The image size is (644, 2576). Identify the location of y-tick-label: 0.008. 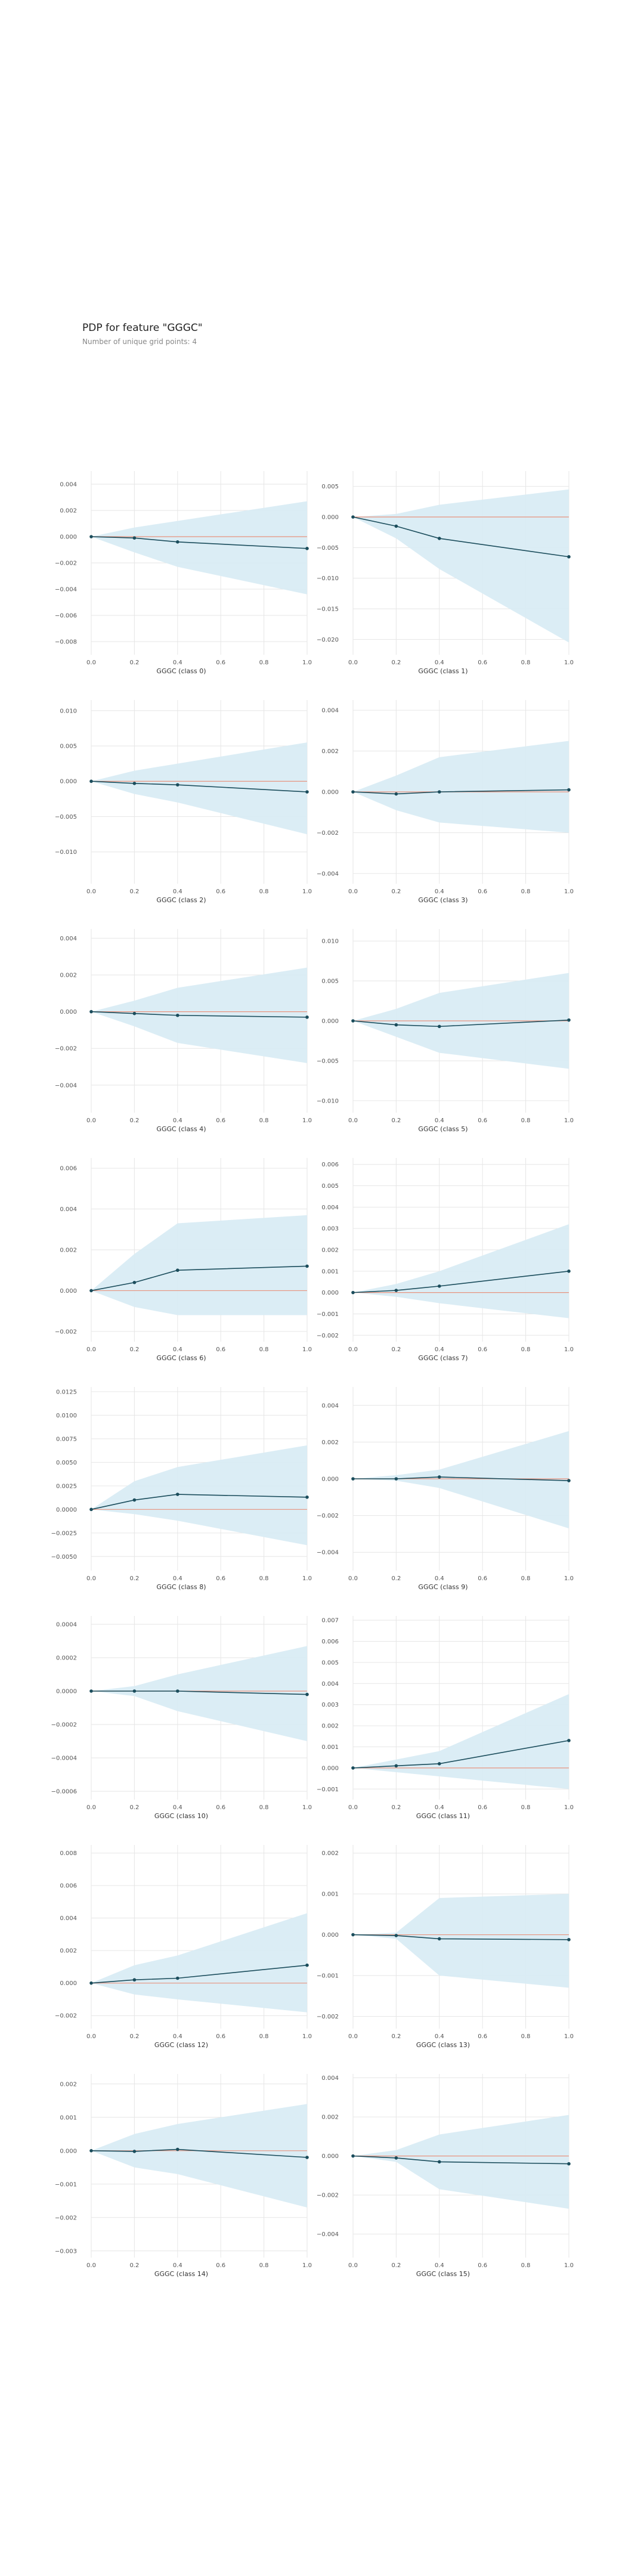
(69, 1854).